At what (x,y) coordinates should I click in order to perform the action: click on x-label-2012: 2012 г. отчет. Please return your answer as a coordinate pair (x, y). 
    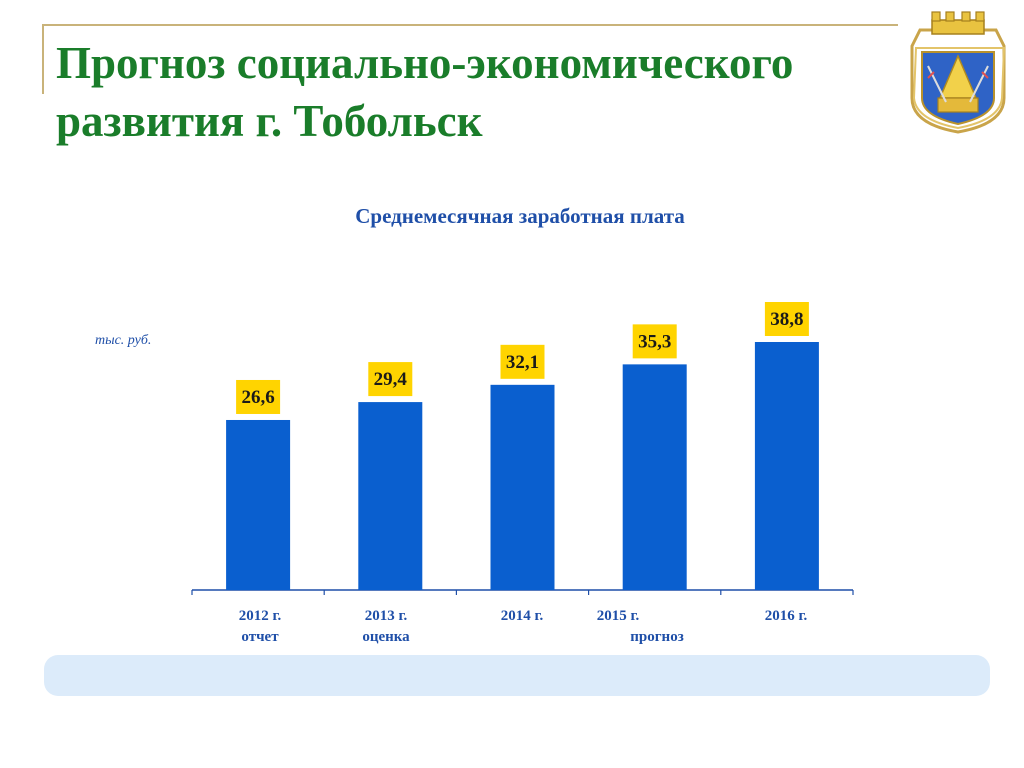
    Looking at the image, I should click on (260, 627).